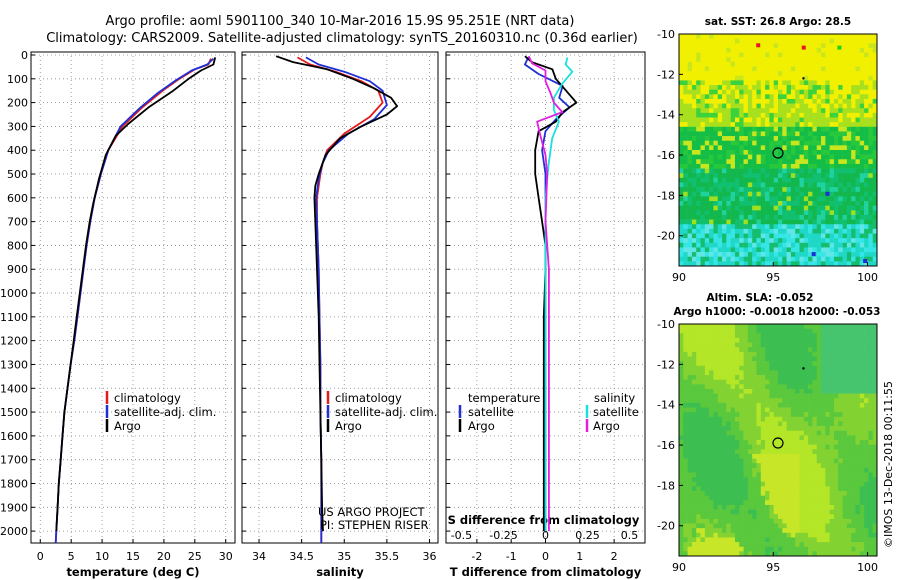 Image resolution: width=900 pixels, height=580 pixels. I want to click on x-tick-label: 35, so click(344, 556).